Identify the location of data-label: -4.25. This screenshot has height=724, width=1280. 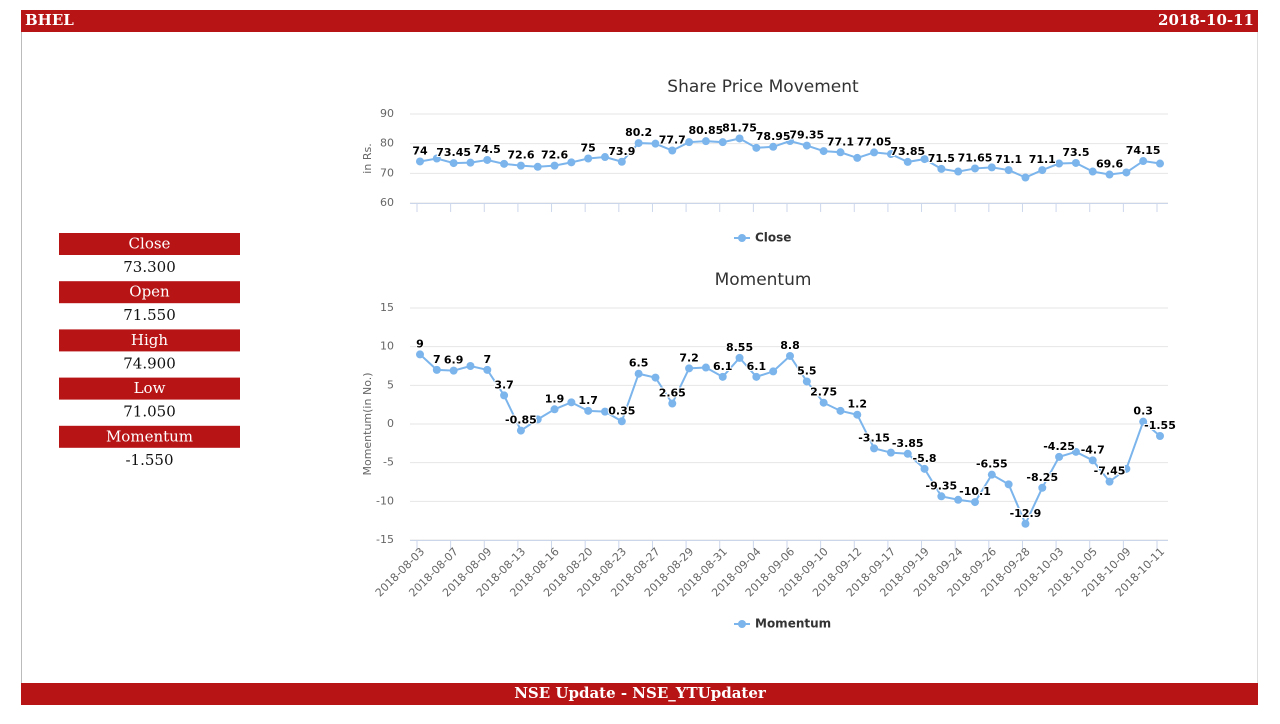
(1059, 446).